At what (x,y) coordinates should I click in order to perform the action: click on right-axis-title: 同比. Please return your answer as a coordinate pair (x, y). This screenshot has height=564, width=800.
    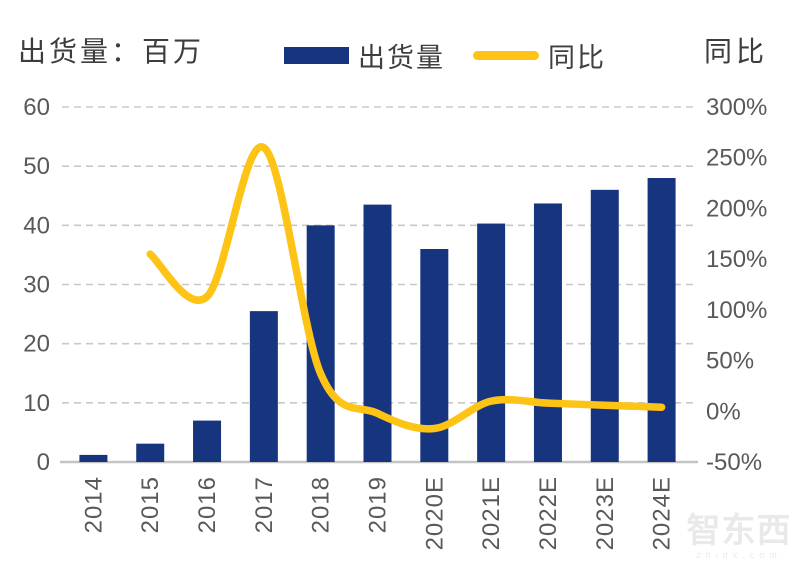
    Looking at the image, I should click on (736, 51).